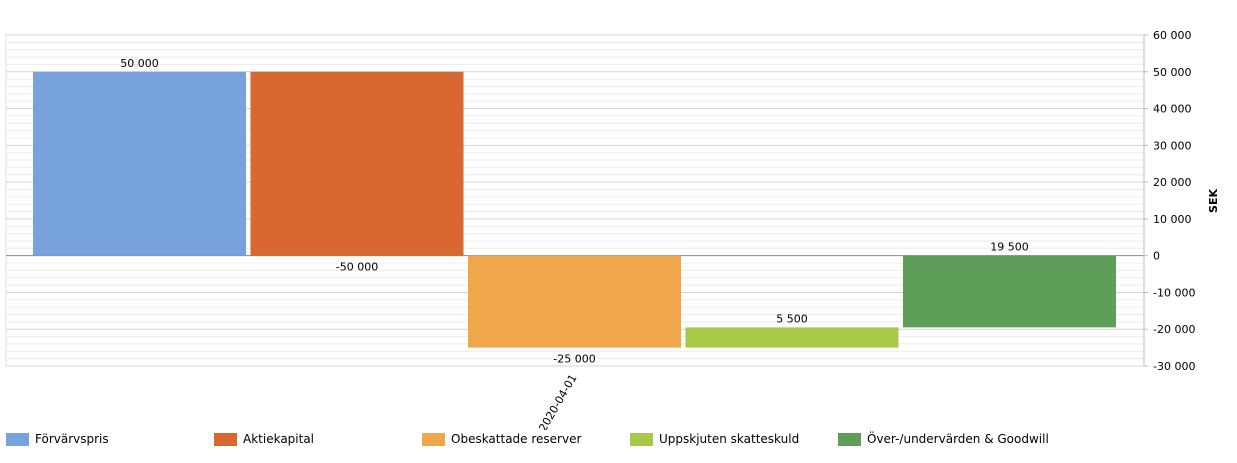  Describe the element at coordinates (357, 267) in the screenshot. I see `data-label: -50 000` at that location.